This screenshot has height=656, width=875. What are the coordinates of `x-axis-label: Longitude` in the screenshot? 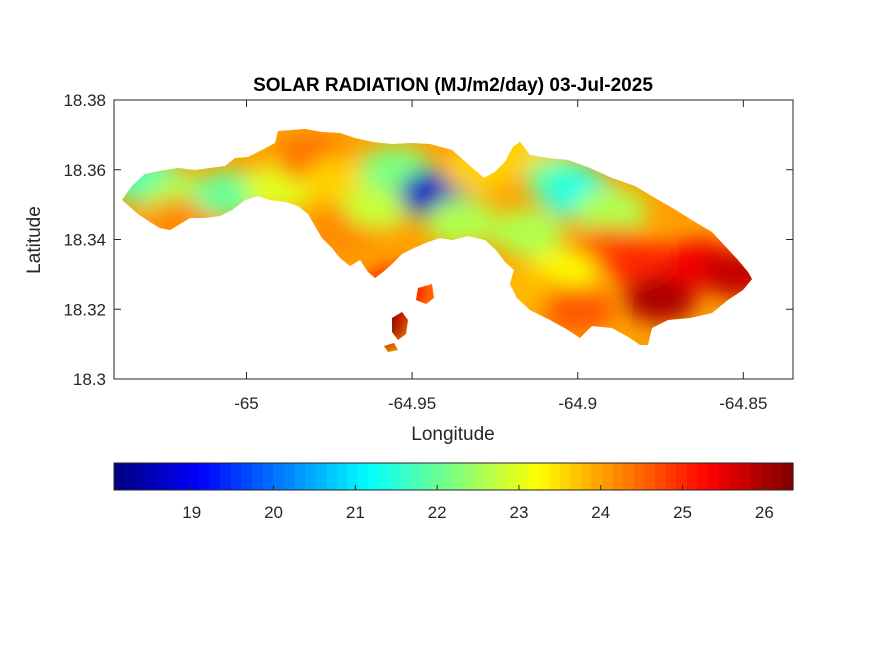 It's located at (452, 434).